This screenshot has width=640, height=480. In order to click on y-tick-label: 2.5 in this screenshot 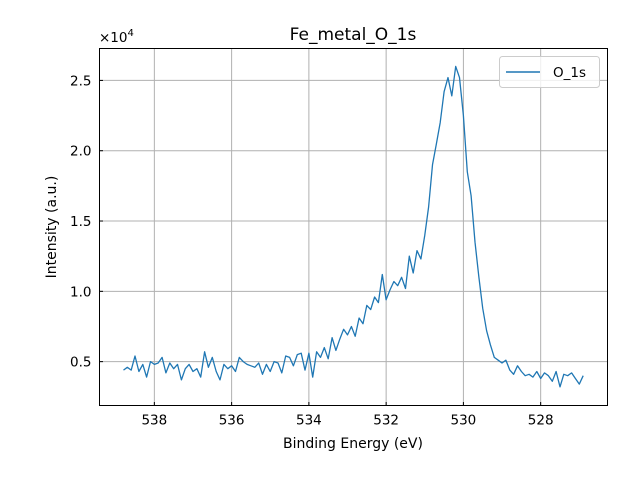, I will do `click(80, 81)`.